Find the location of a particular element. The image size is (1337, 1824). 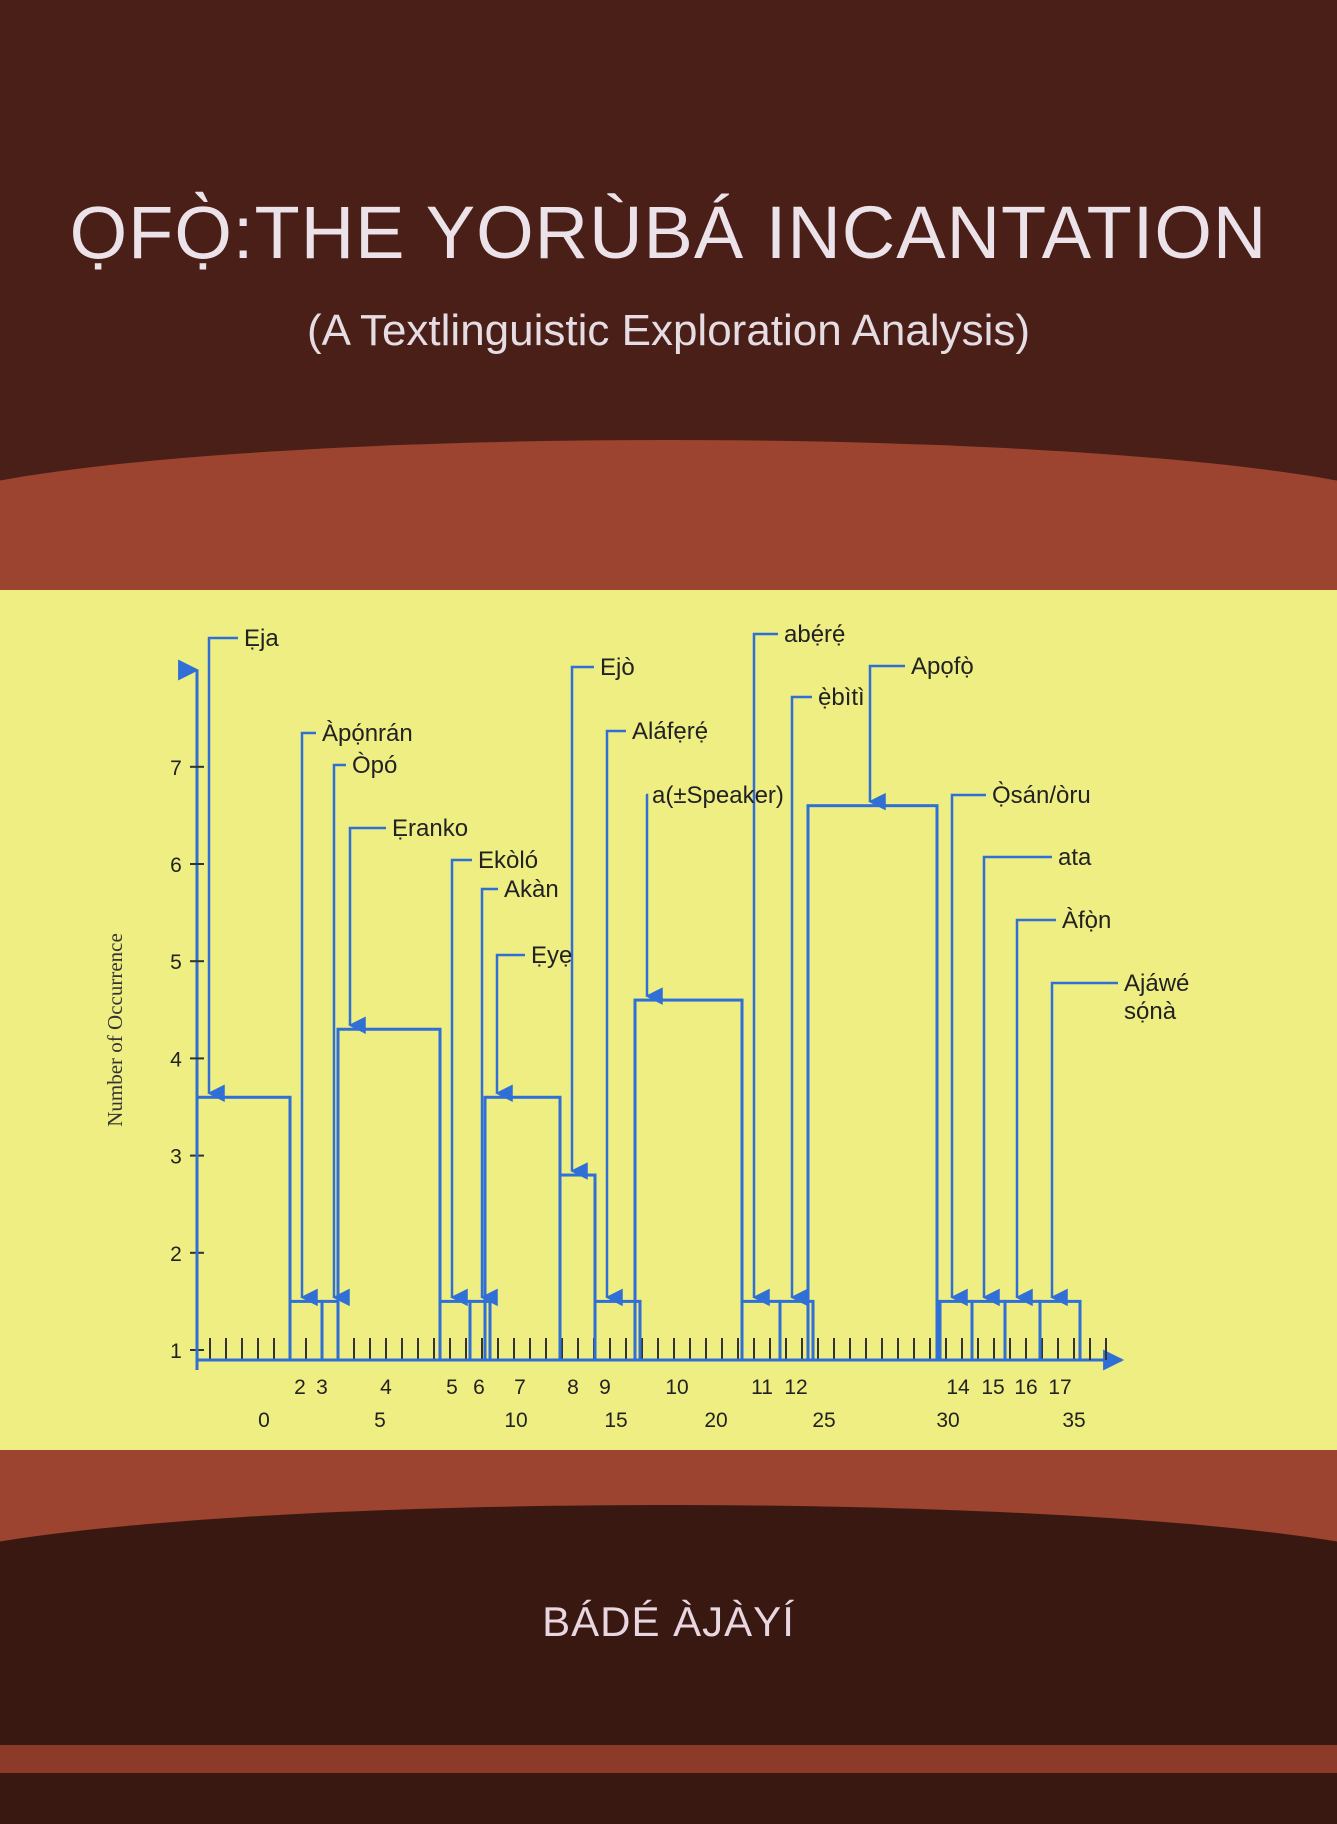

x-tick-label-upper: 14 is located at coordinates (958, 1387).